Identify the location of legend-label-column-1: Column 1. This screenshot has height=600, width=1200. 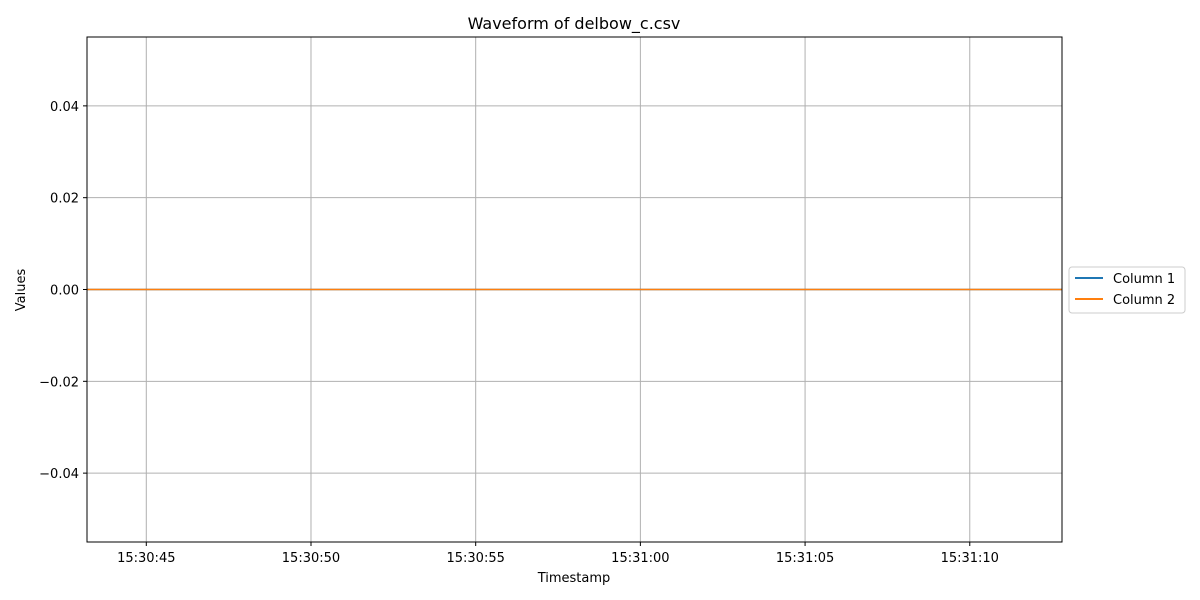
(1144, 279).